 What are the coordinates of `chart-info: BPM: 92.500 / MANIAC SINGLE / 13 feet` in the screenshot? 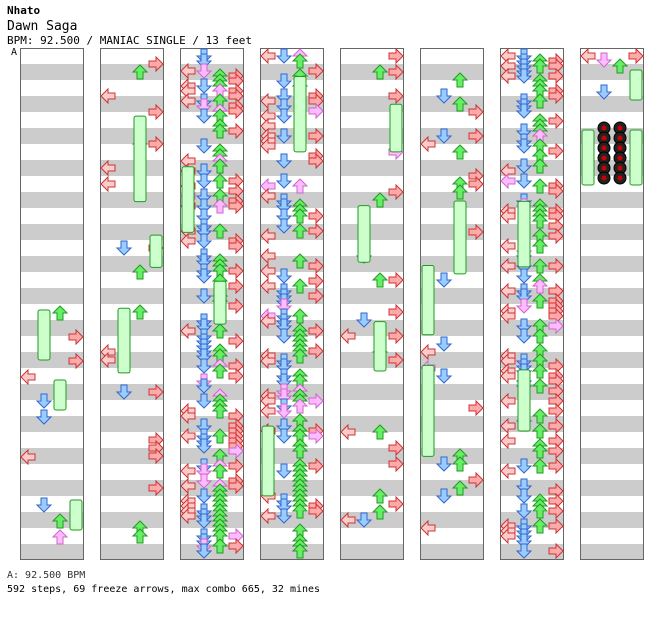 It's located at (130, 40).